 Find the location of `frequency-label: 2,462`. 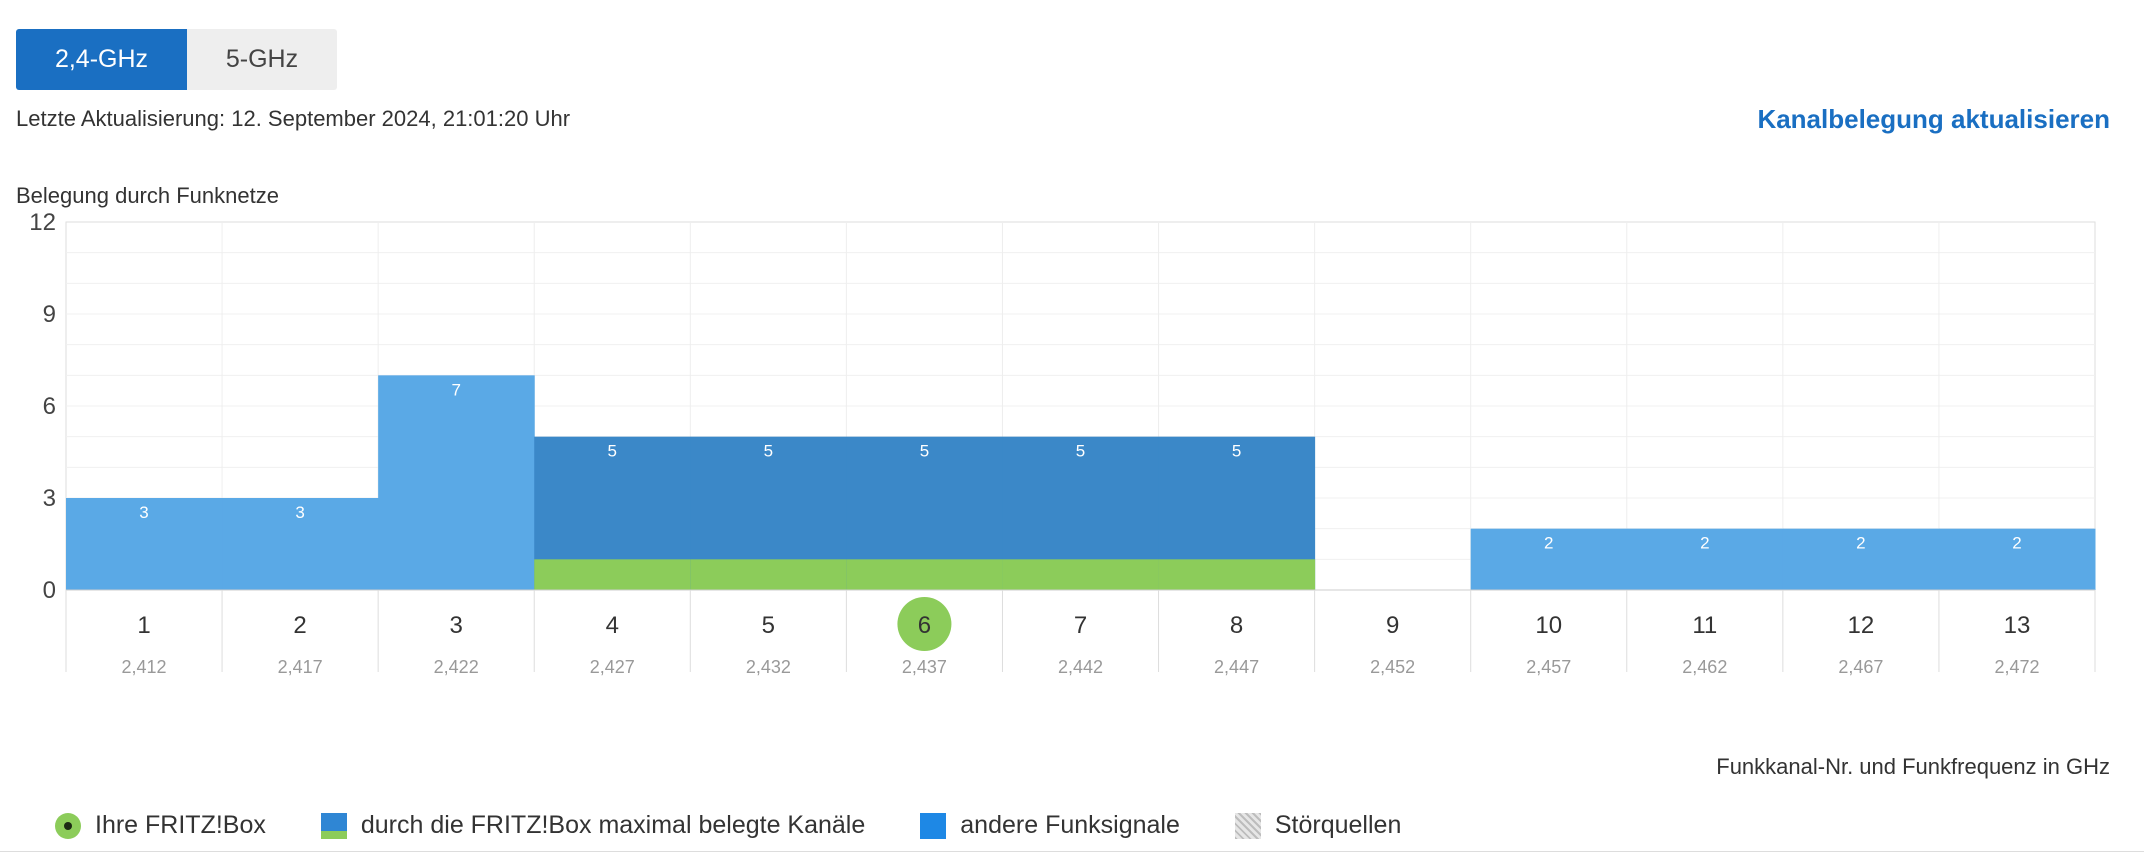

frequency-label: 2,462 is located at coordinates (1704, 667).